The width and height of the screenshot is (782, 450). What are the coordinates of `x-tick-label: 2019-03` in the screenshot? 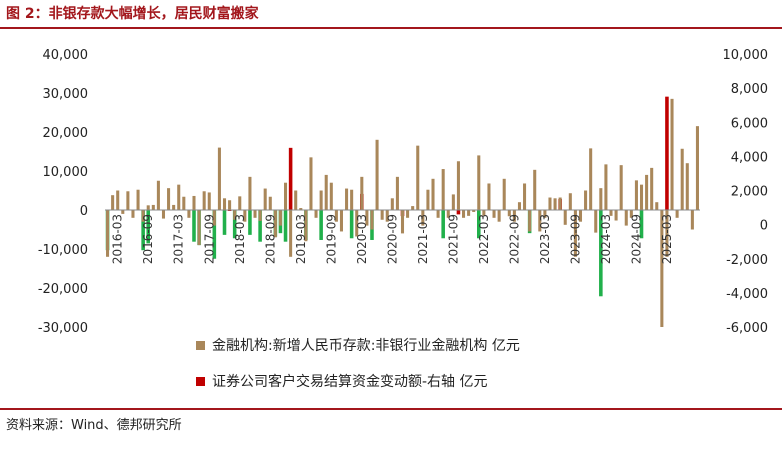 It's located at (301, 239).